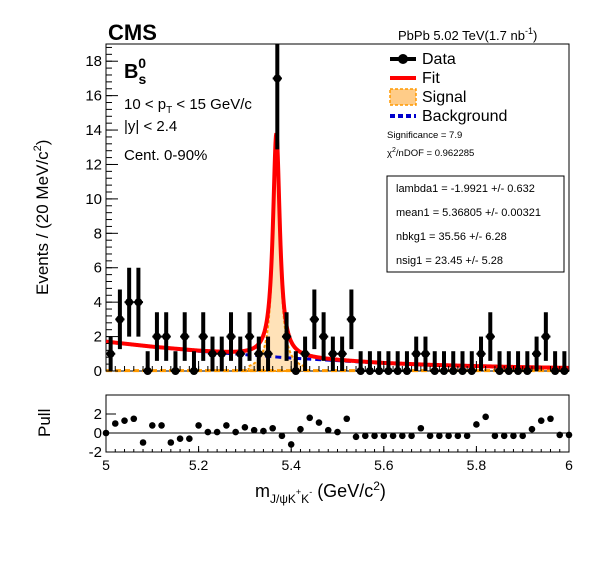 This screenshot has width=596, height=572. I want to click on chi2-label: χ2/nDOF = 0.962285, so click(430, 153).